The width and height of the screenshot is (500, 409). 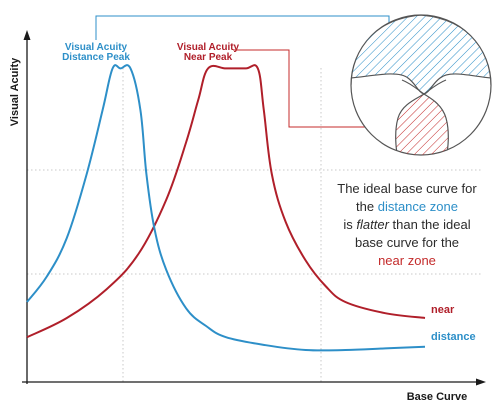 What do you see at coordinates (437, 397) in the screenshot?
I see `x-axis-title: Base Curve` at bounding box center [437, 397].